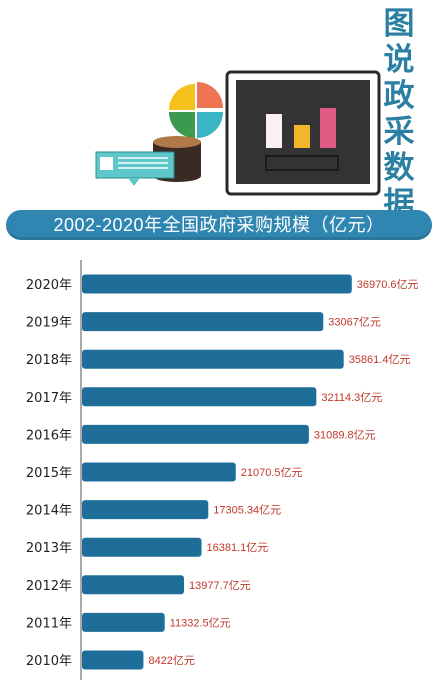 The width and height of the screenshot is (438, 680). What do you see at coordinates (399, 60) in the screenshot?
I see `side-title-char: 说` at bounding box center [399, 60].